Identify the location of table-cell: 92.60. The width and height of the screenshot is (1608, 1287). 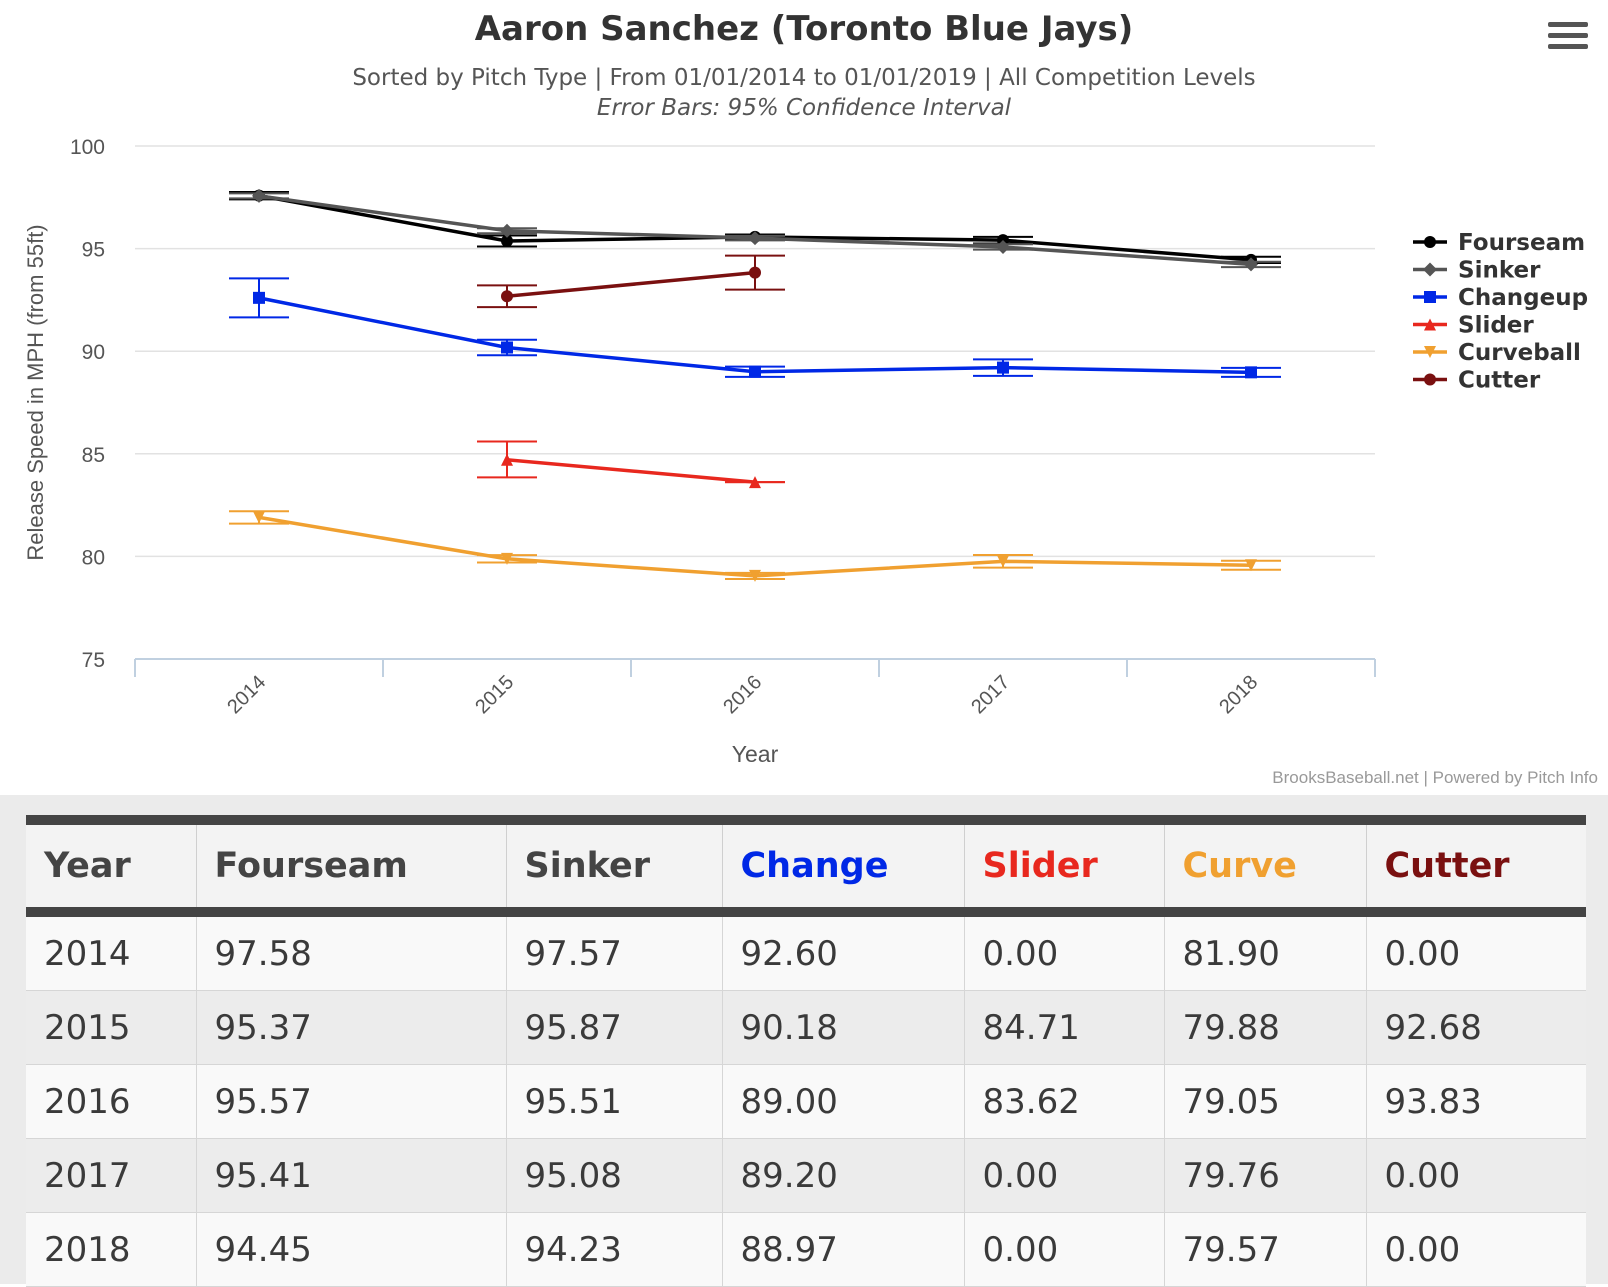
(842, 951).